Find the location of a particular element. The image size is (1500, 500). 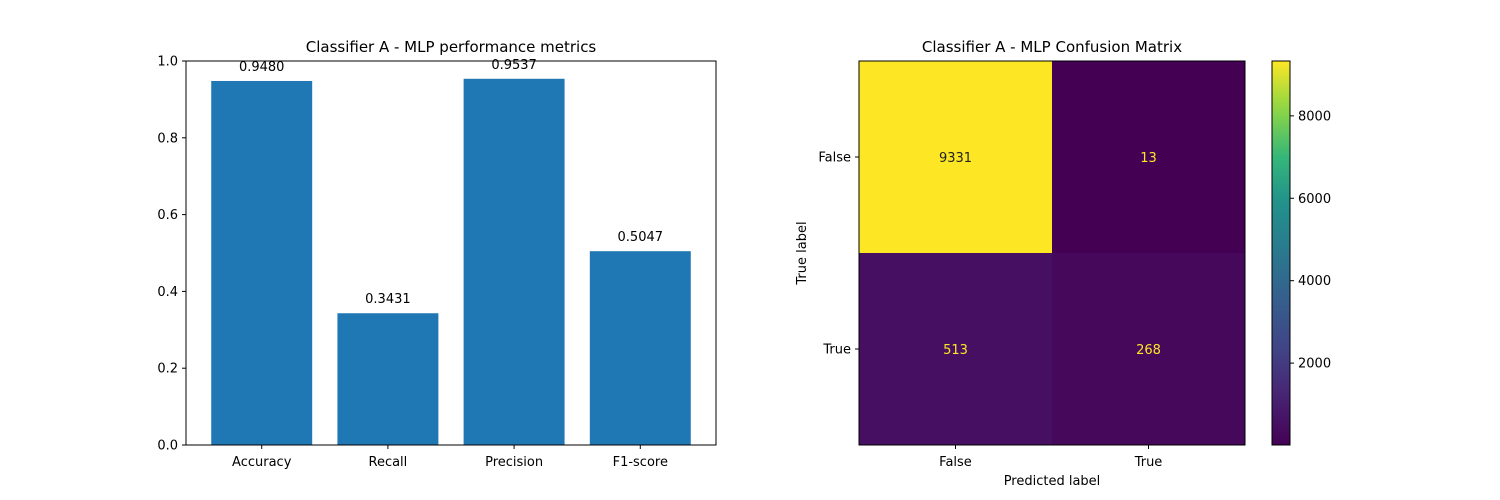

colorbar-ticks: 2000 4000 6000 8000 is located at coordinates (1310, 240).